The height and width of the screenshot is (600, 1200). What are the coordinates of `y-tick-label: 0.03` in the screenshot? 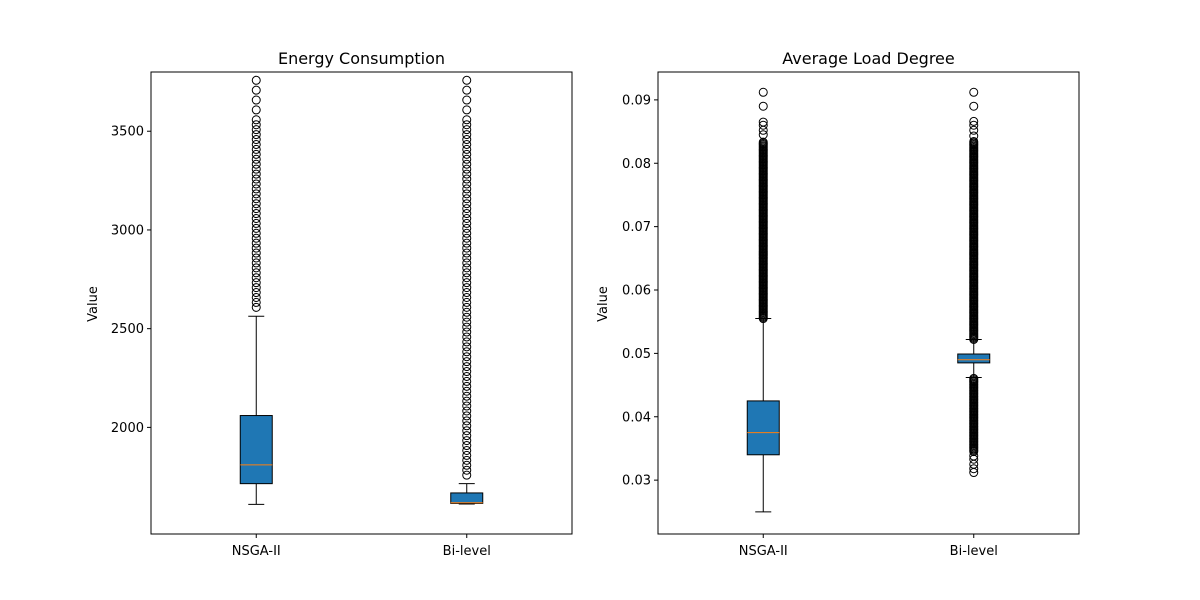 It's located at (636, 481).